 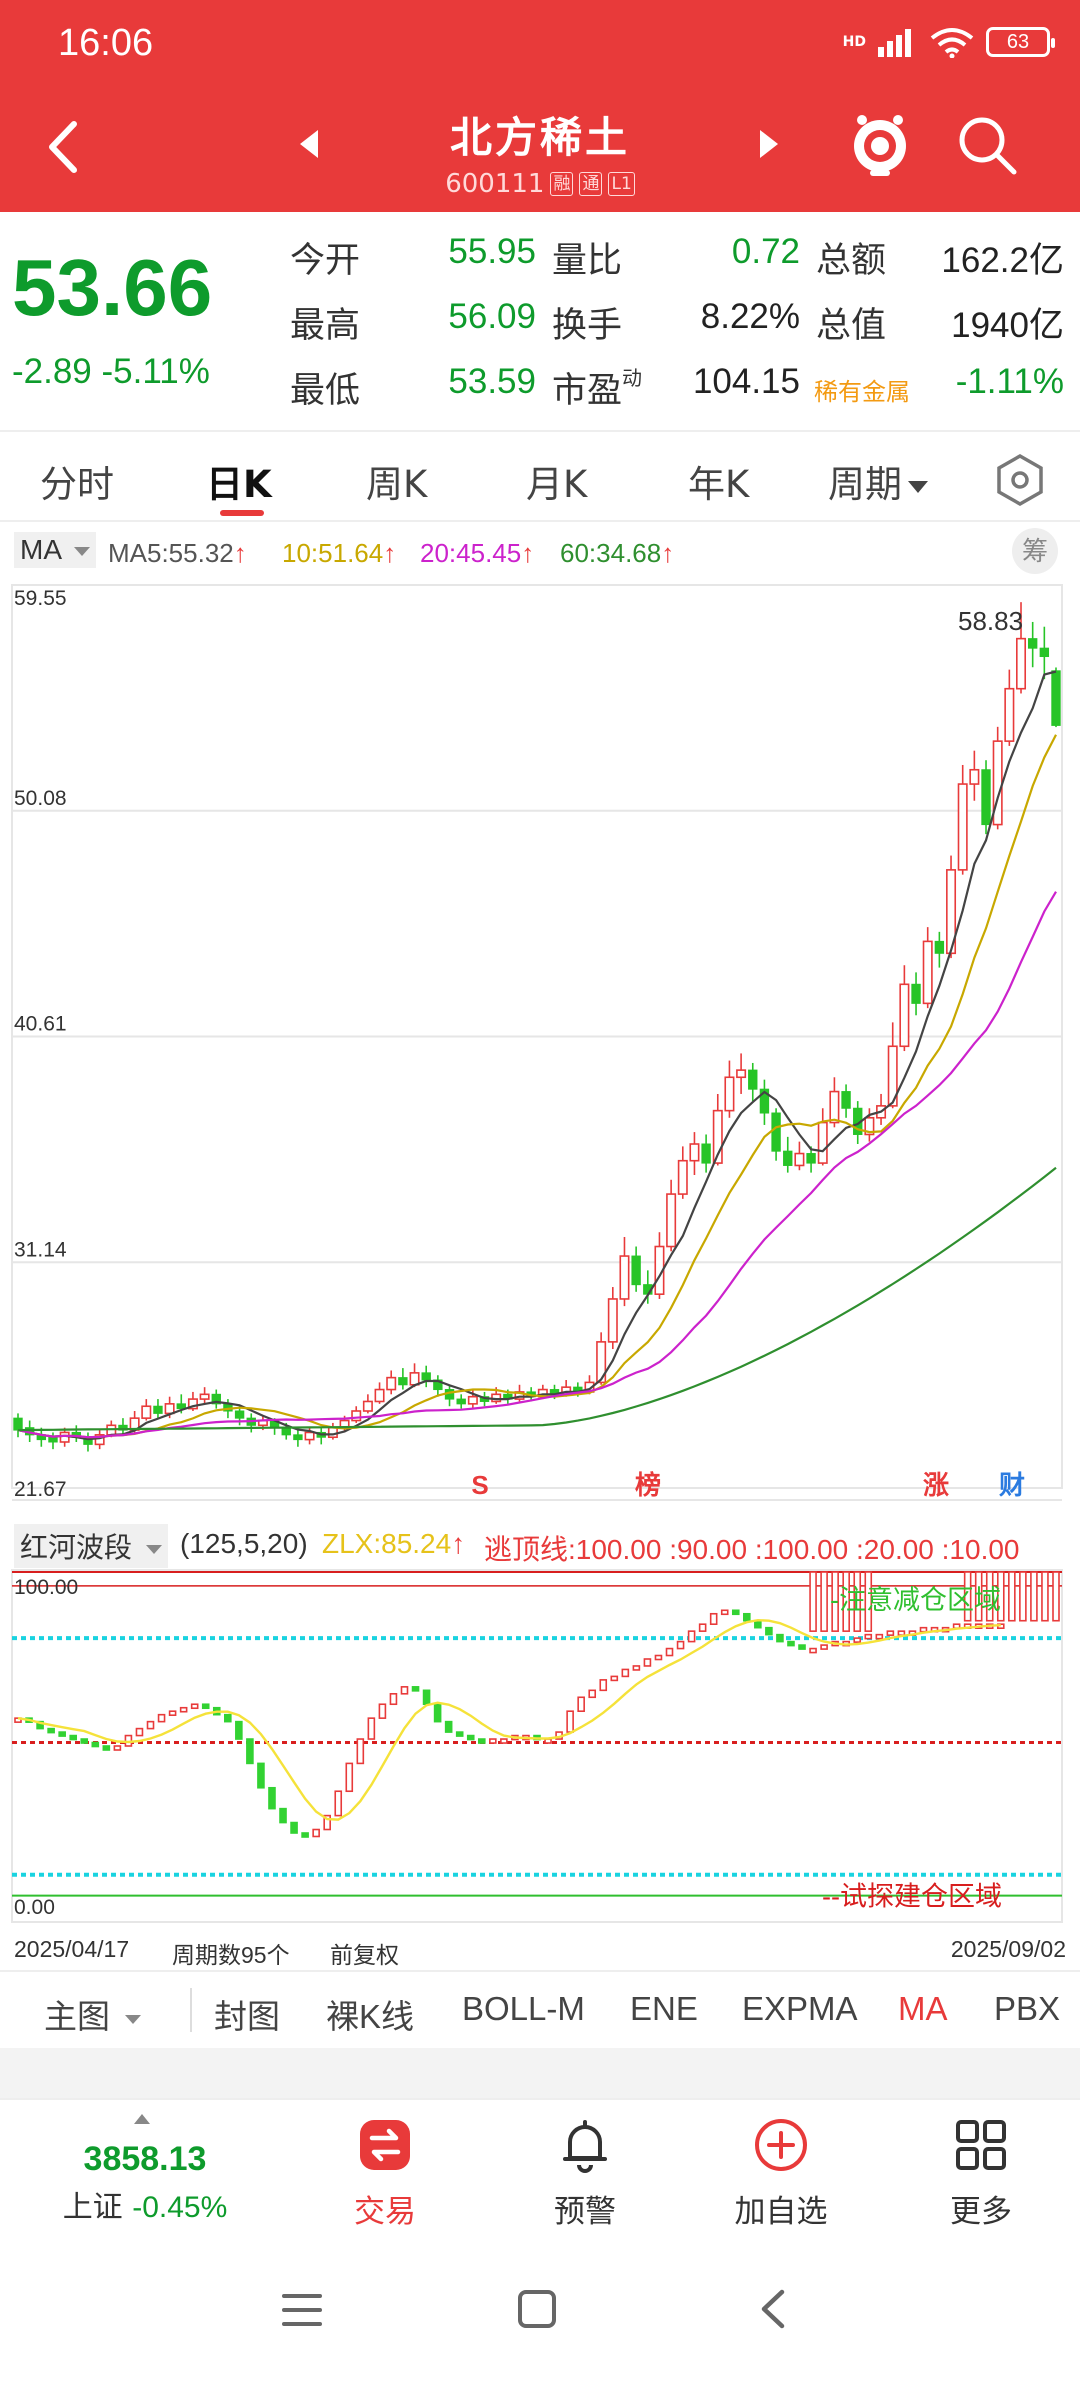 I want to click on ma5-text: MA5:55.32, so click(x=171, y=553).